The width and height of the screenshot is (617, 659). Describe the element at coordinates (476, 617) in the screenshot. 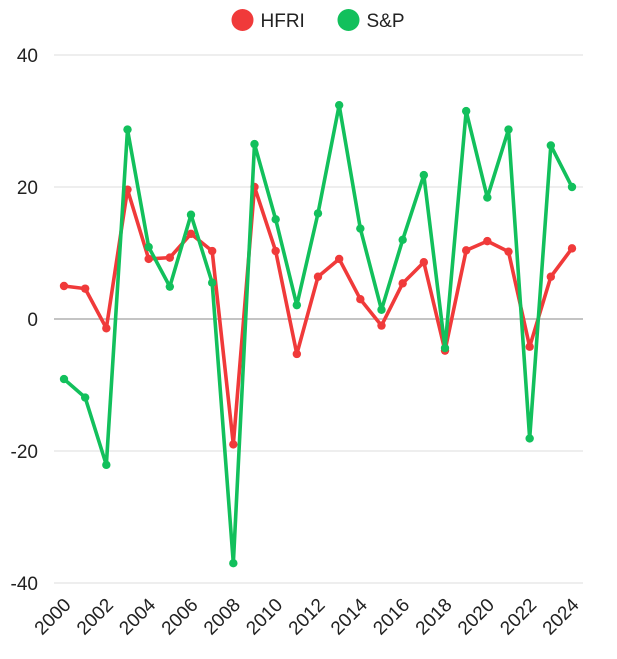

I see `x-tick-label: 2020` at that location.